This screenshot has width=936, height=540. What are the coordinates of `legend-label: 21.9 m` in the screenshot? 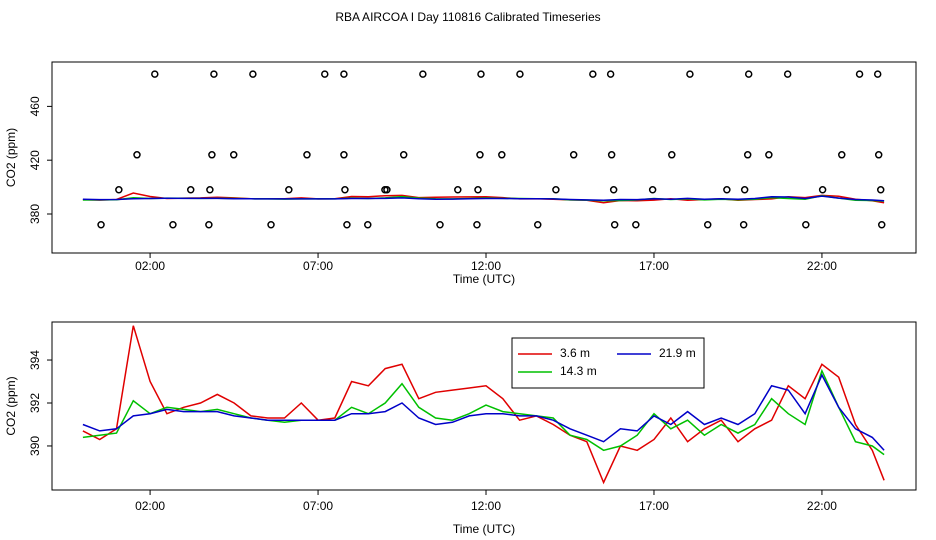 It's located at (677, 353).